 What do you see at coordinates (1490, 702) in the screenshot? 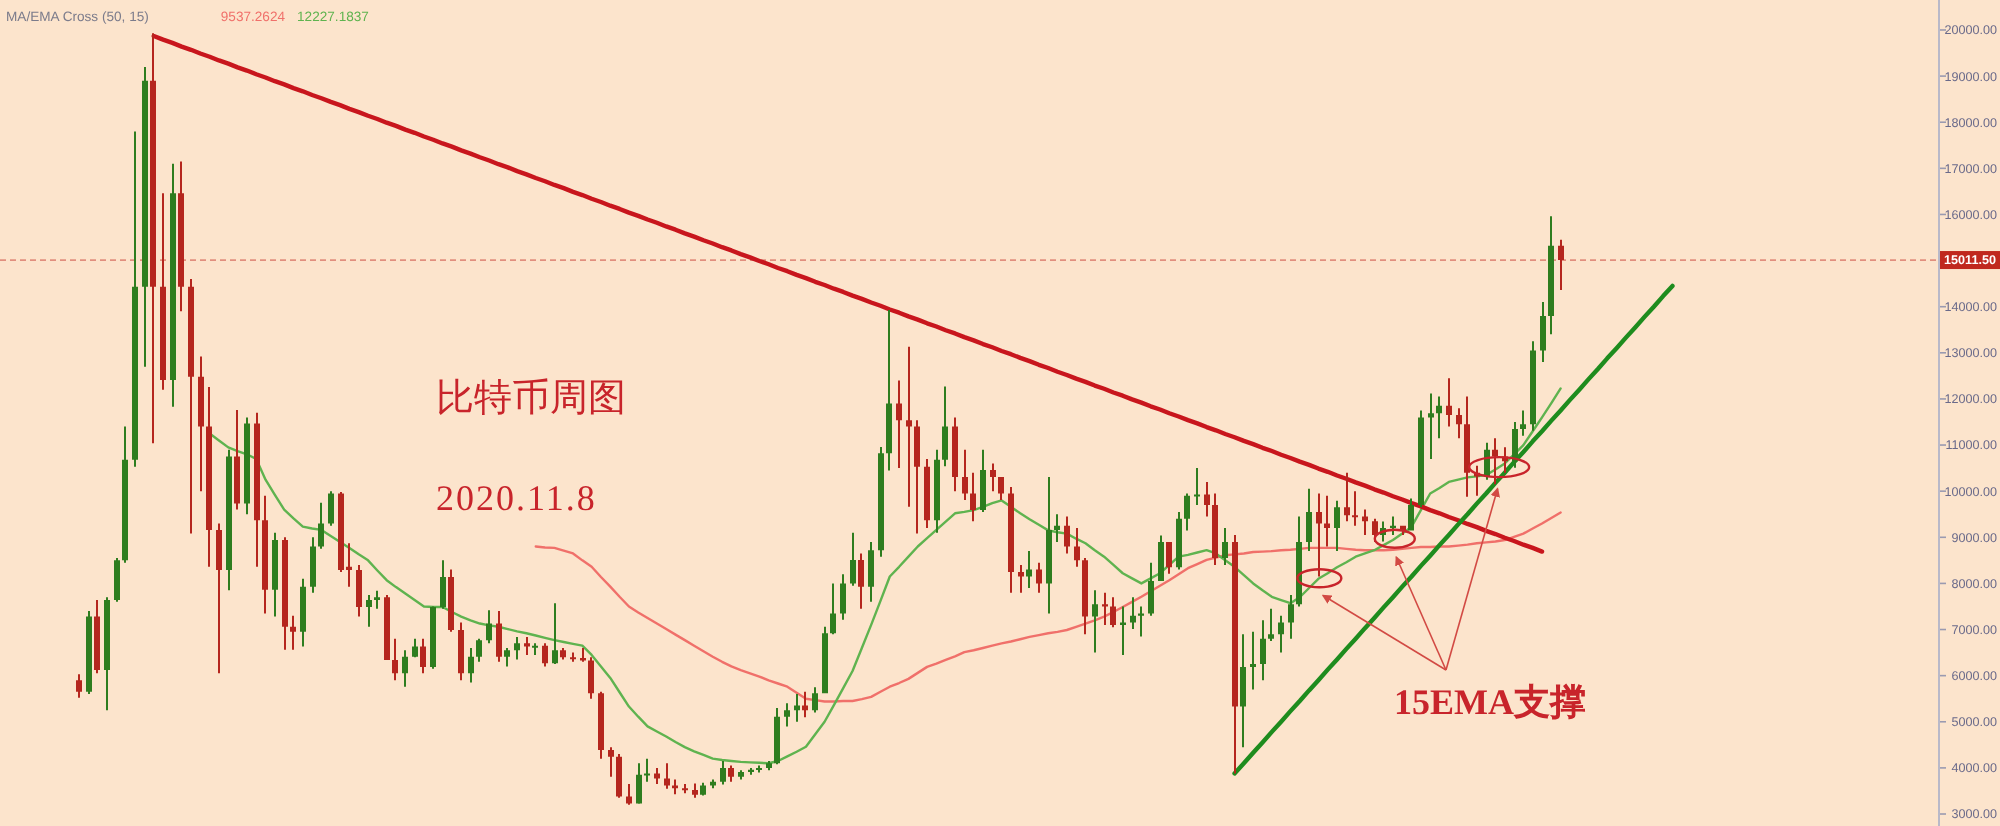
I see `annotation: 15EMA支撑` at bounding box center [1490, 702].